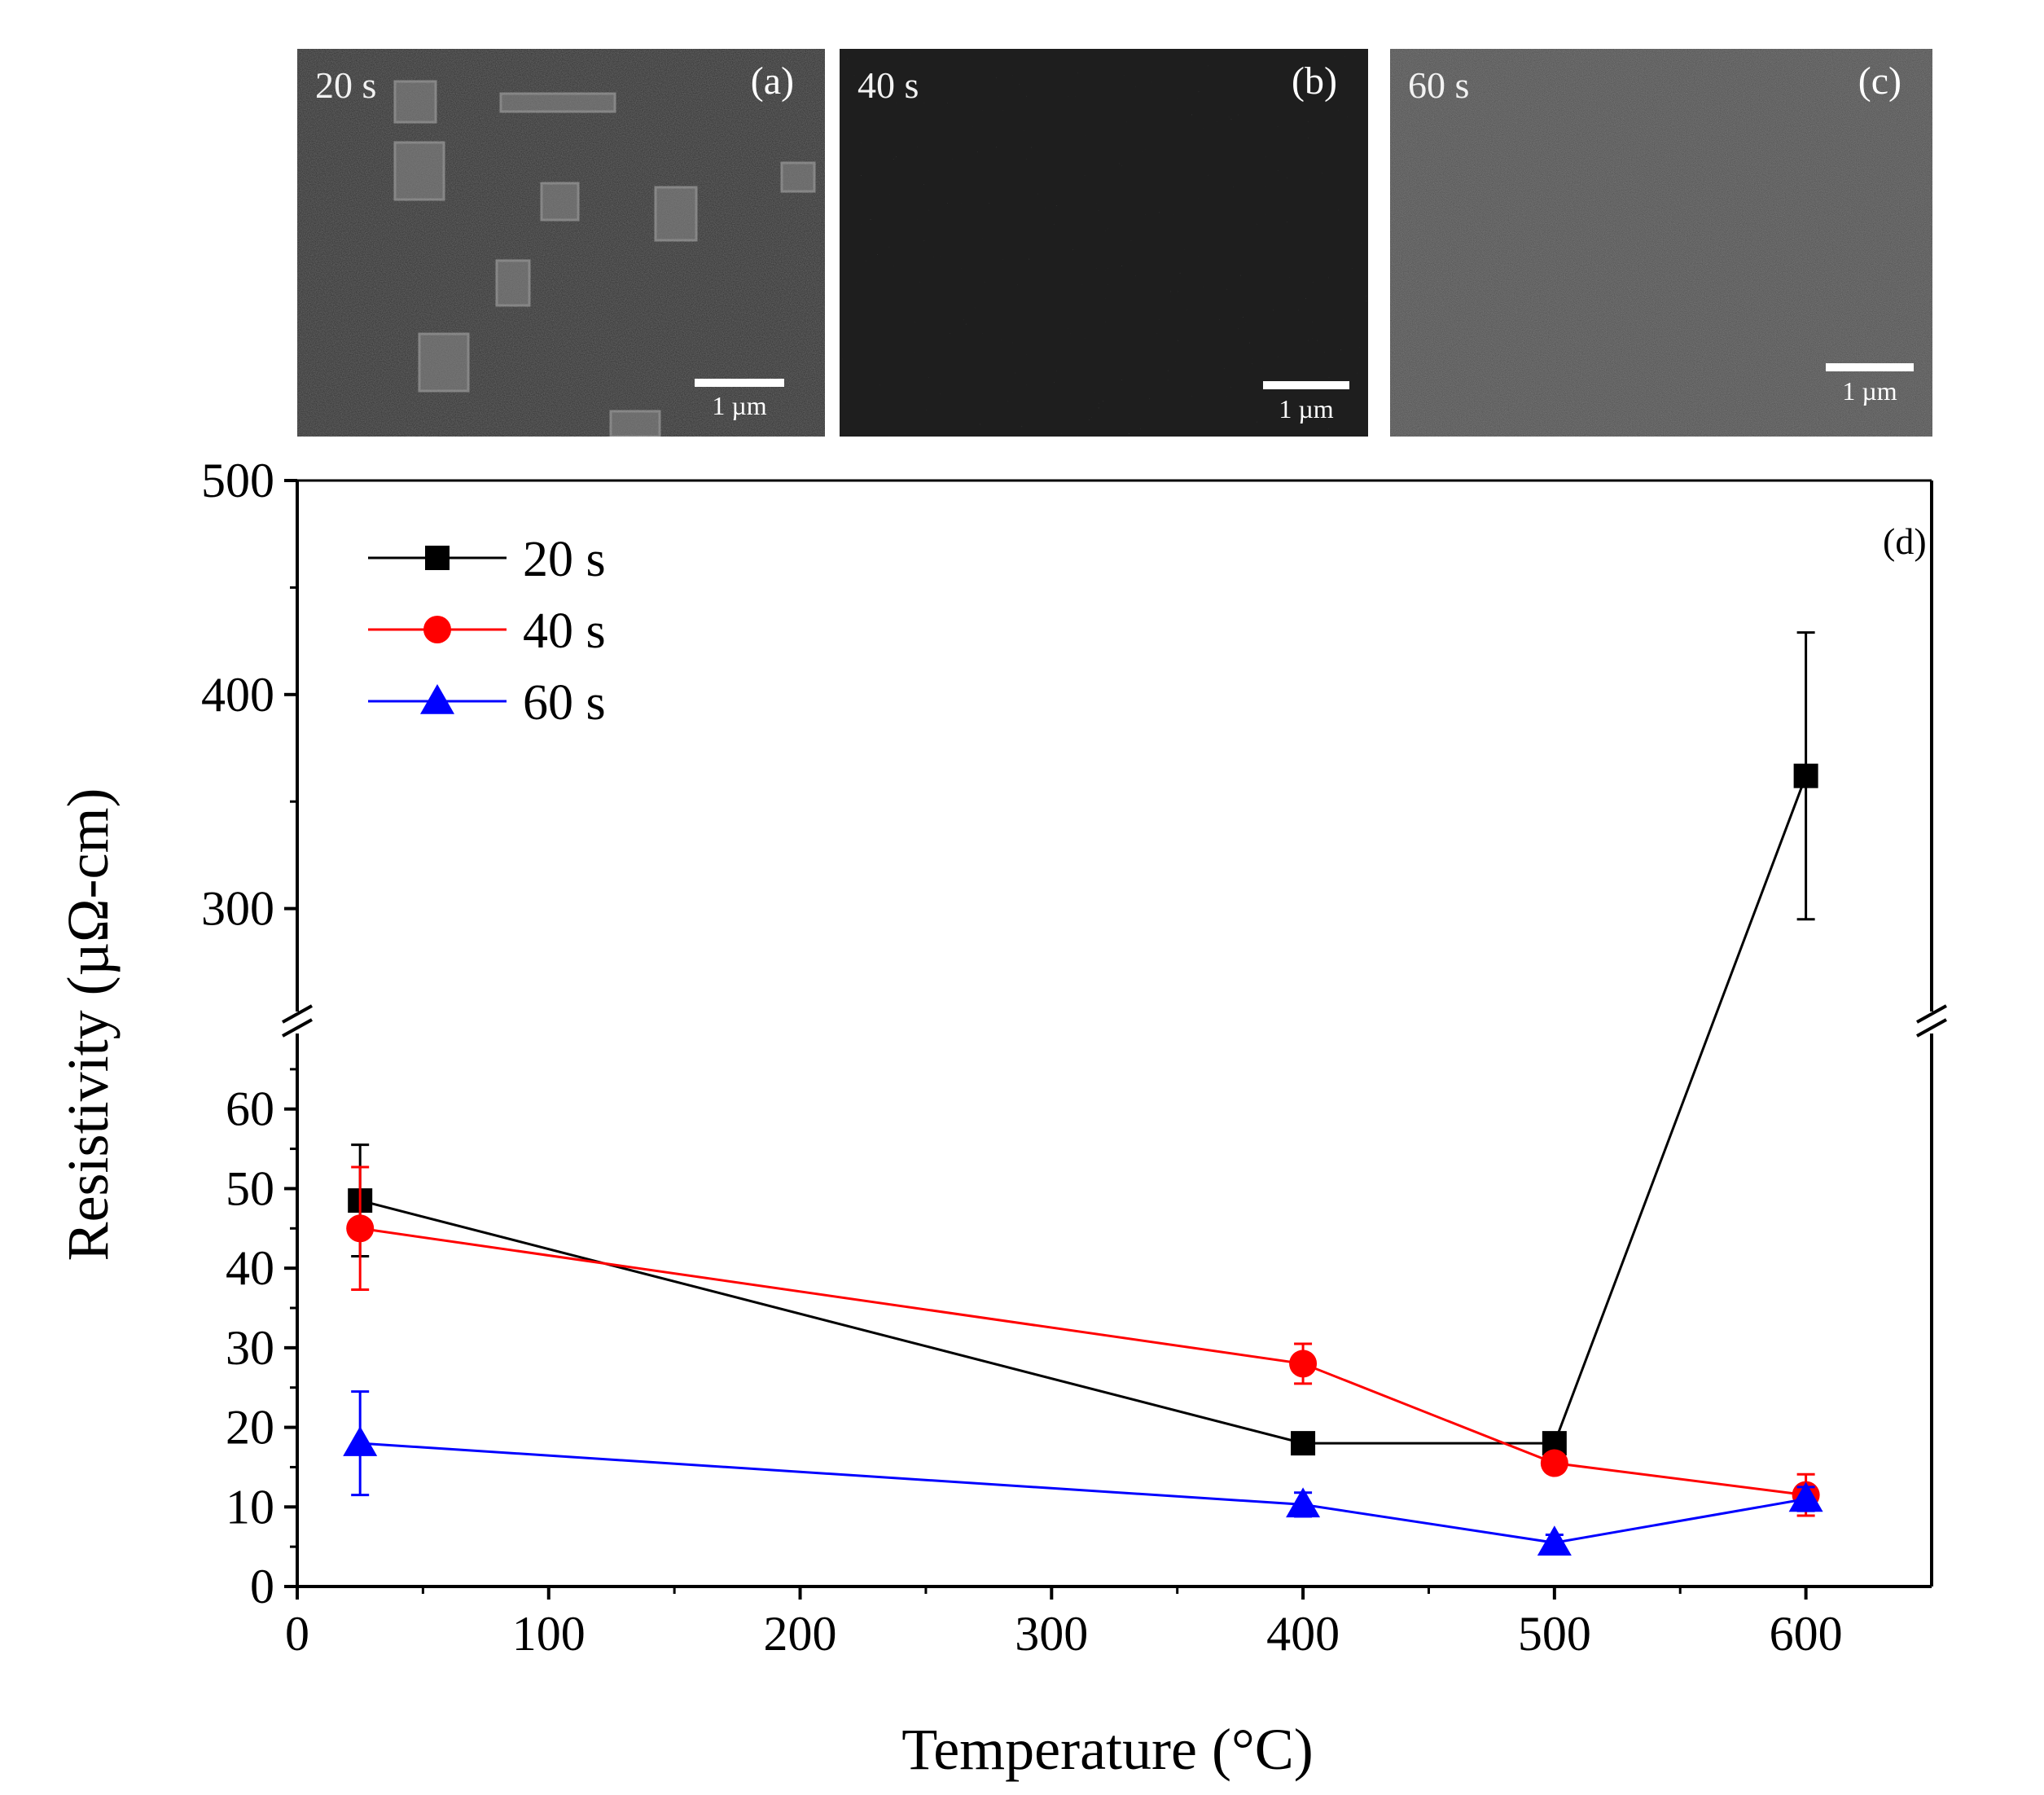 The image size is (2044, 1795). I want to click on y-tick-label: 40, so click(250, 1268).